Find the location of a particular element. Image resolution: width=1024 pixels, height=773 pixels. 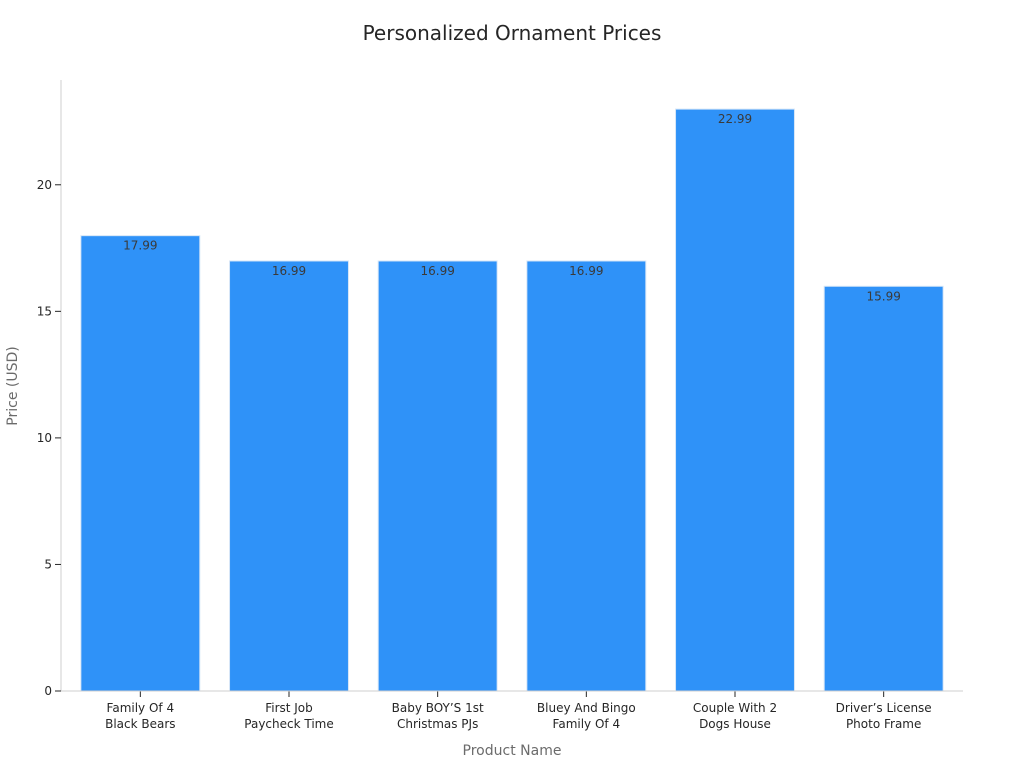

x-axis-label: Product Name is located at coordinates (512, 751).